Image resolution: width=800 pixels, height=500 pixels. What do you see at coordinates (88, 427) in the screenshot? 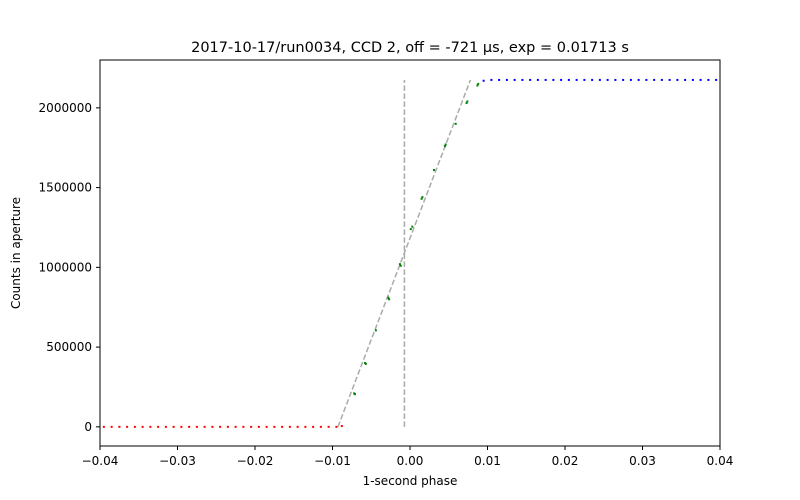
I see `y-tick-label: 0` at bounding box center [88, 427].